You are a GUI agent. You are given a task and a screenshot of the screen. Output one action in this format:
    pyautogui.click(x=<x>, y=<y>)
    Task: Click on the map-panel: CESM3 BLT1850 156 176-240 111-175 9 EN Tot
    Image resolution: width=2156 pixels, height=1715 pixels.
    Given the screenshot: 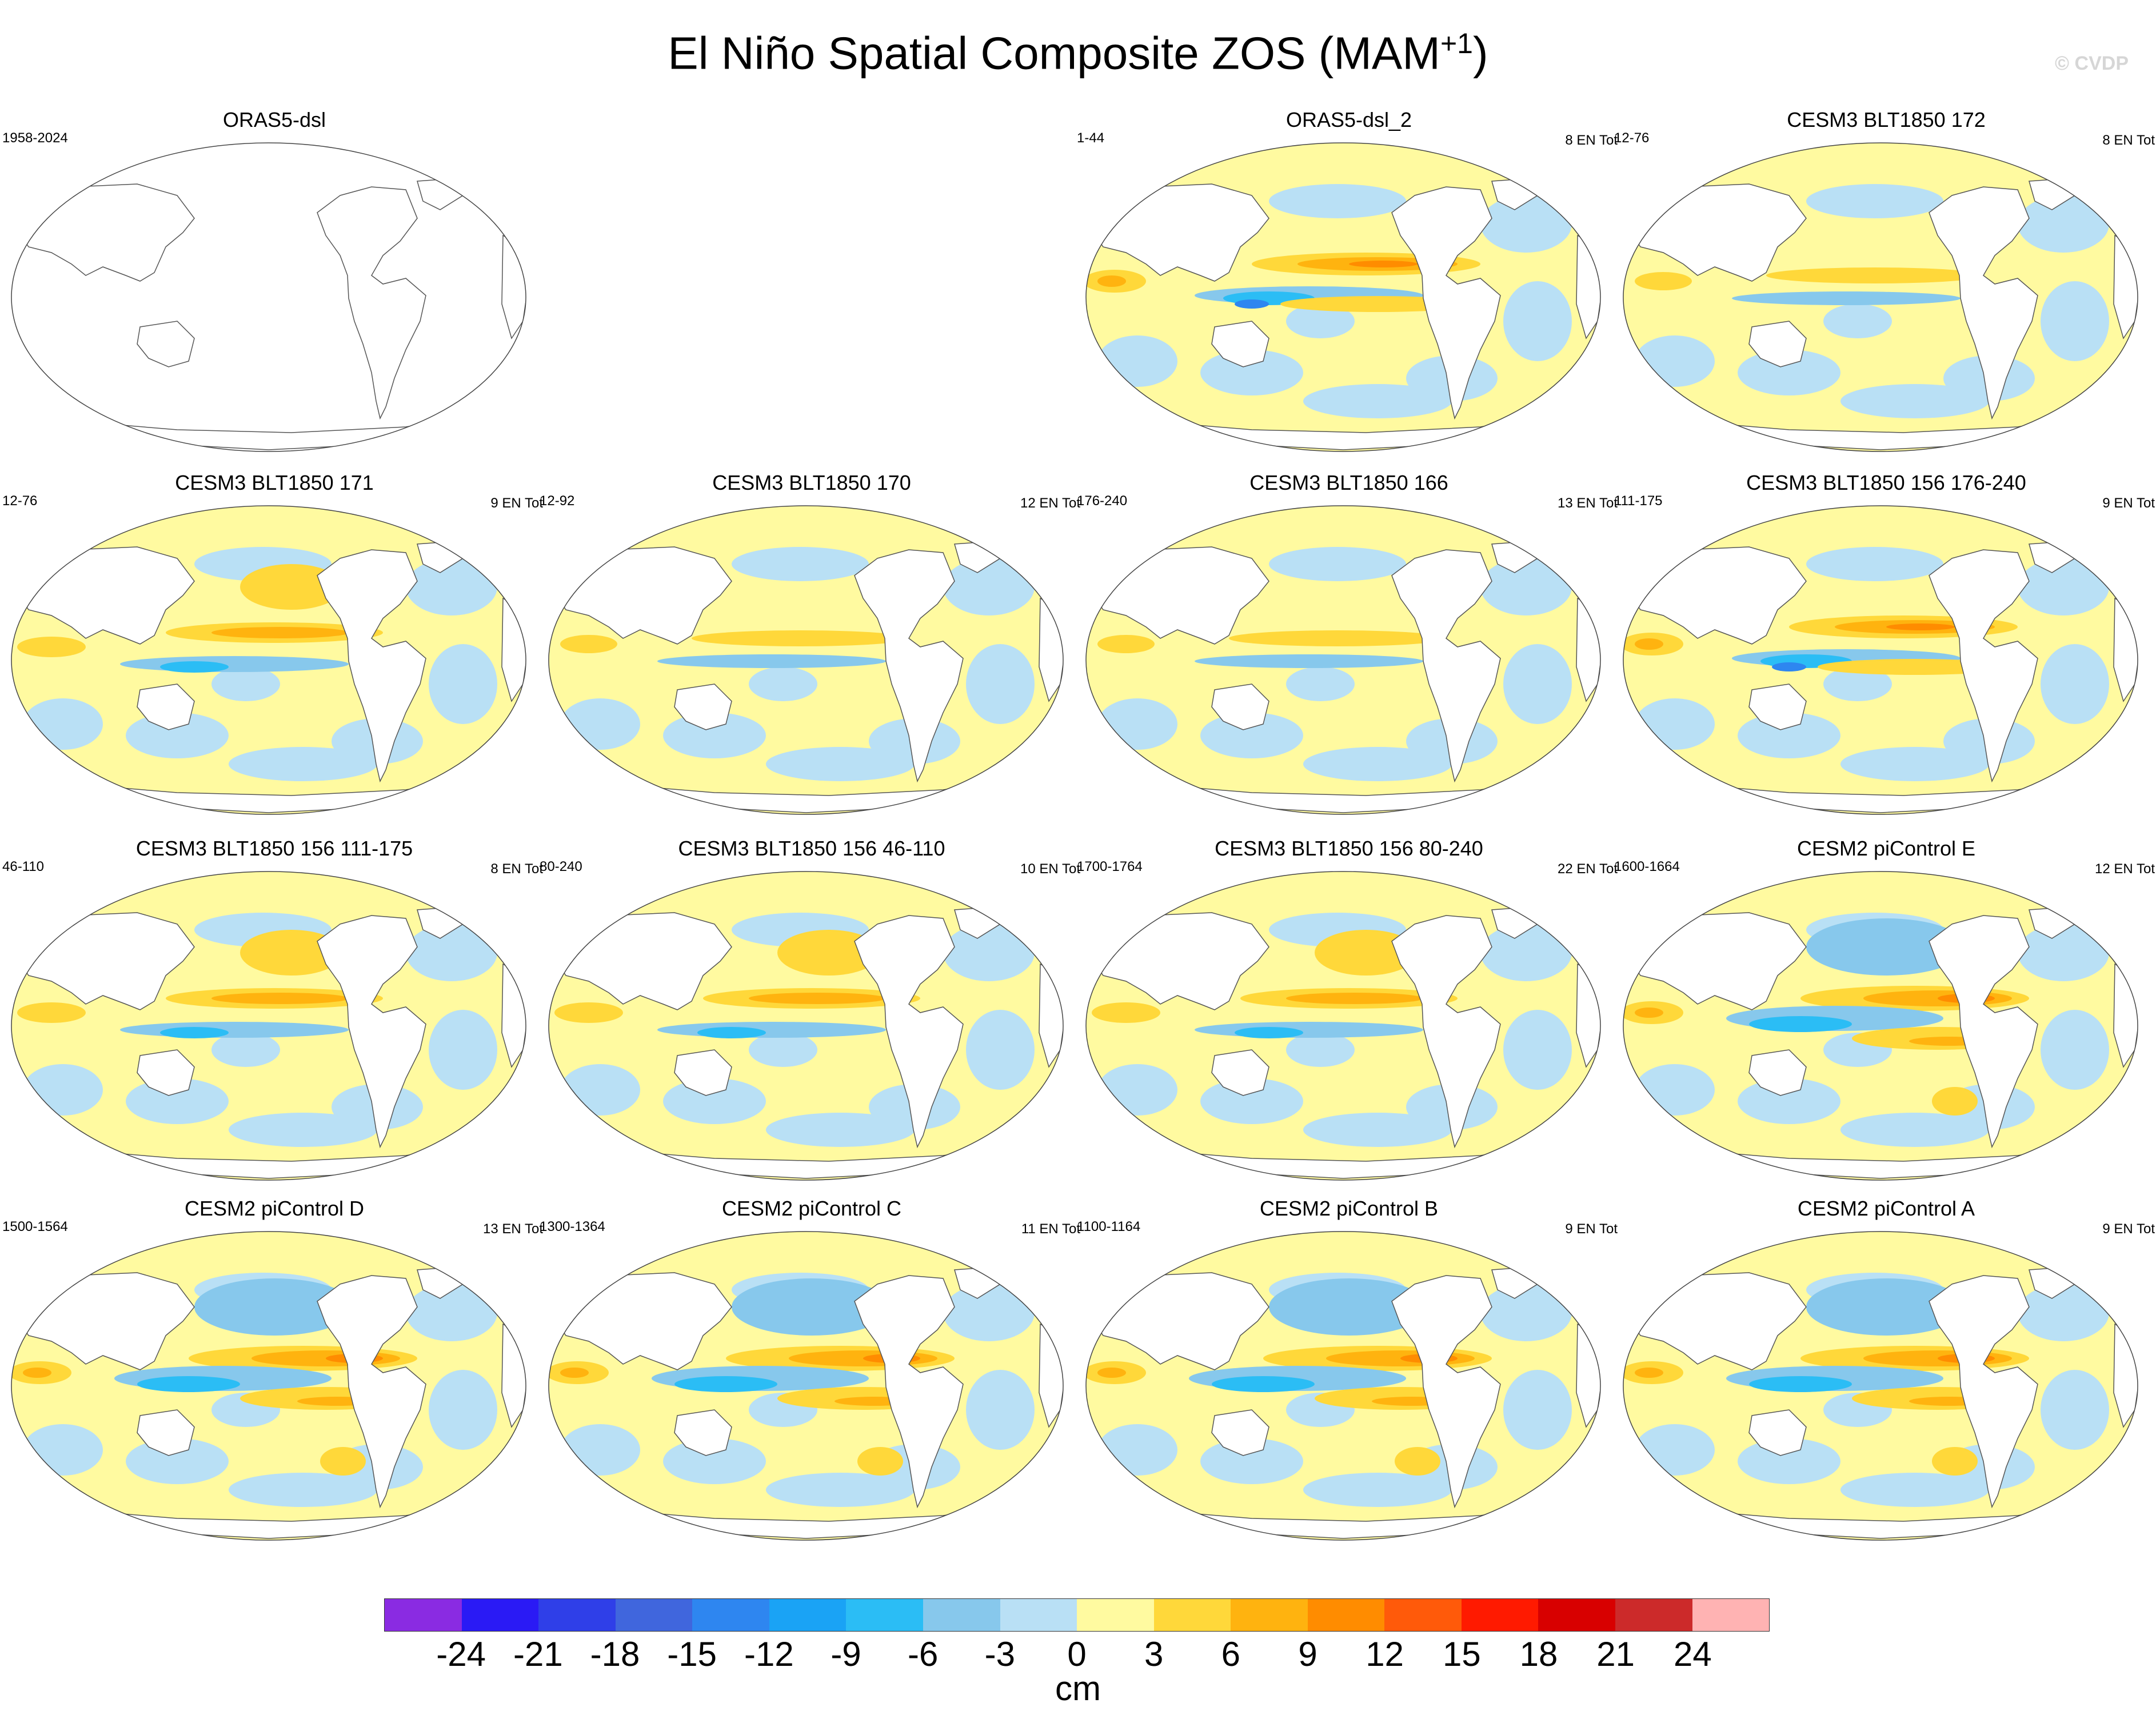 What is the action you would take?
    pyautogui.click(x=1884, y=660)
    